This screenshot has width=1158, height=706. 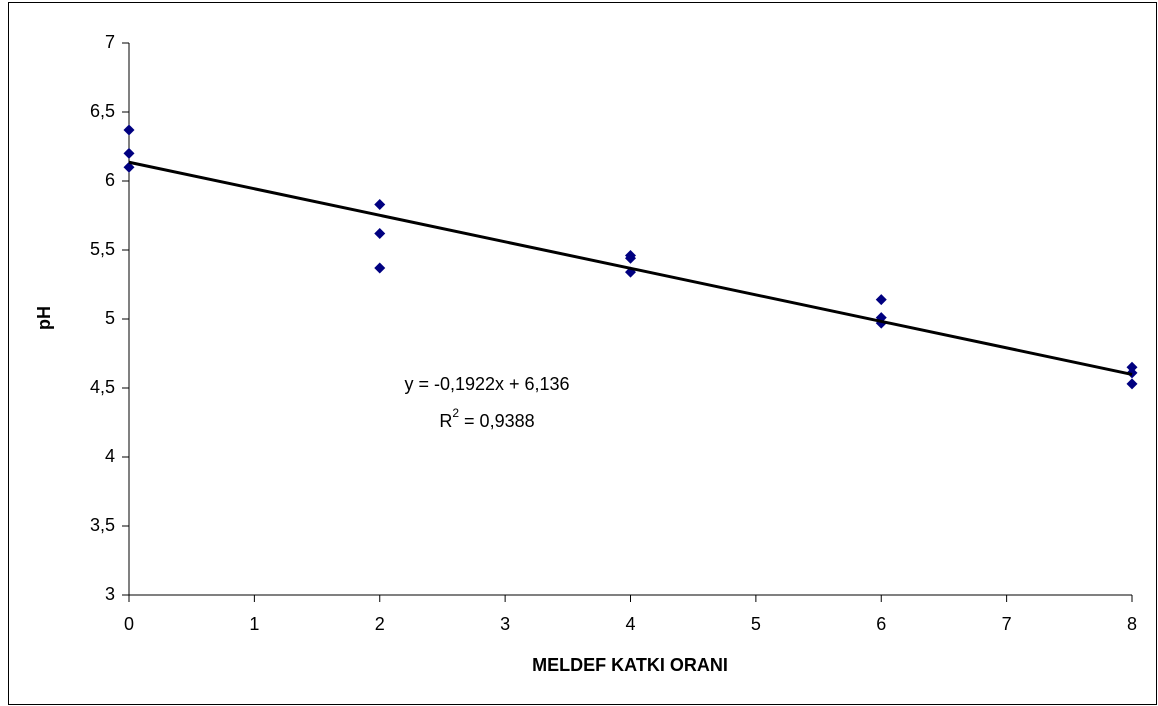 I want to click on x-tick-label: 3, so click(x=505, y=624).